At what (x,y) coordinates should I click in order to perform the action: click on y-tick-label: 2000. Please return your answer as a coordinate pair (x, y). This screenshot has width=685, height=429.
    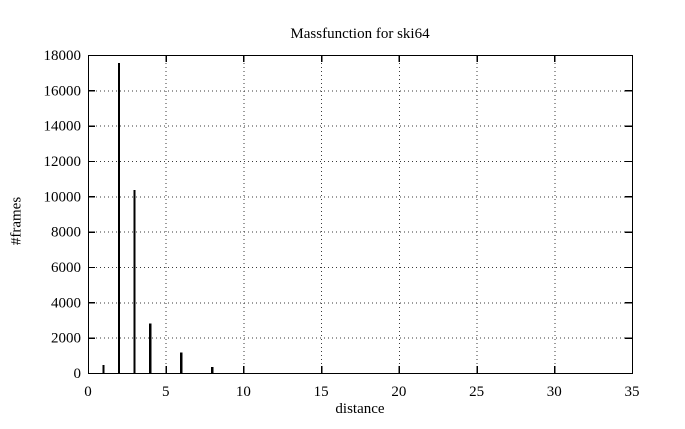
    Looking at the image, I should click on (66, 339).